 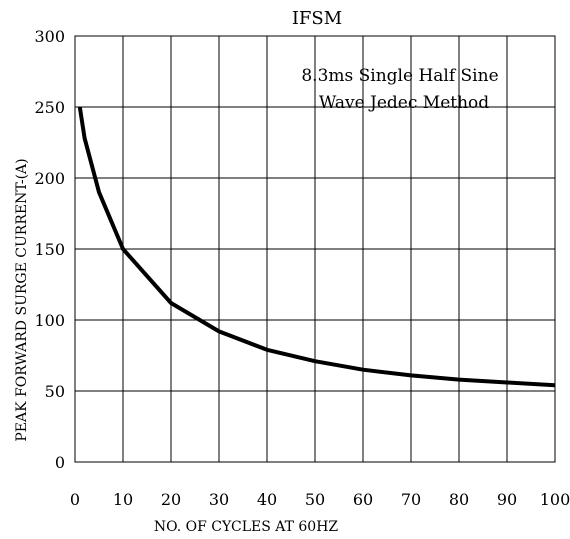 What do you see at coordinates (246, 527) in the screenshot?
I see `x-axis-label: NO. OF CYCLES AT 60HZ` at bounding box center [246, 527].